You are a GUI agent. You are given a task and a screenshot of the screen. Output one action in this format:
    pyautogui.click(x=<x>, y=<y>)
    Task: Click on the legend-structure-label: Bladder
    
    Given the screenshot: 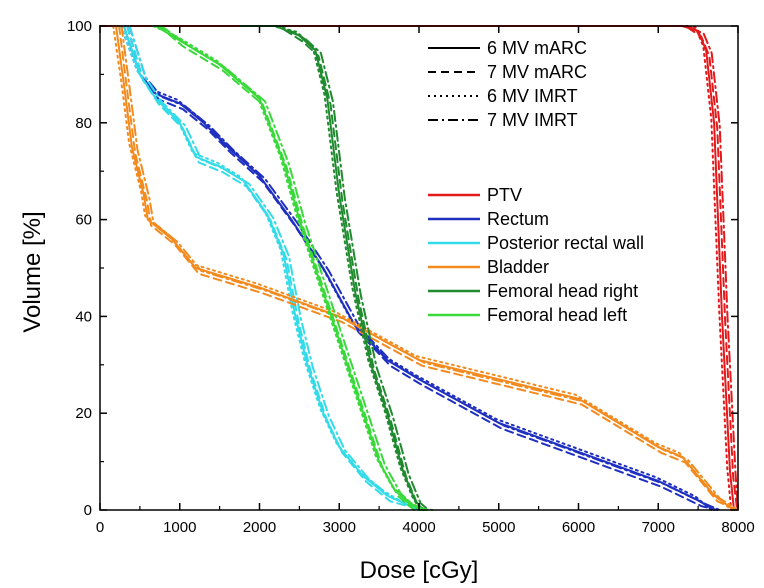 What is the action you would take?
    pyautogui.click(x=518, y=267)
    